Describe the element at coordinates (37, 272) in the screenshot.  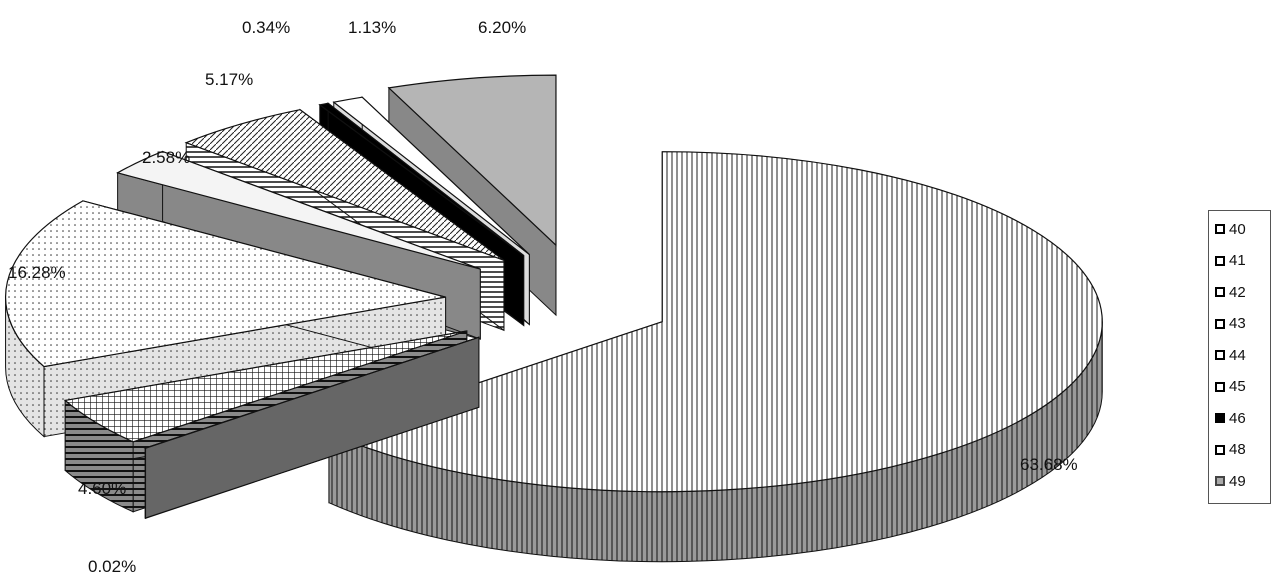
I see `data-label-43: 16.28%` at that location.